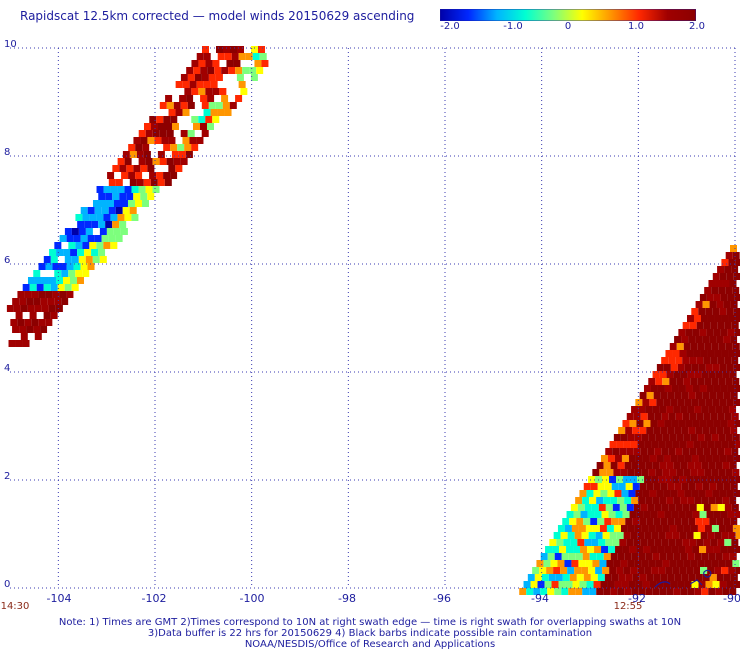 The image size is (740, 650). I want to click on colorbar-tick: -1.0, so click(513, 26).